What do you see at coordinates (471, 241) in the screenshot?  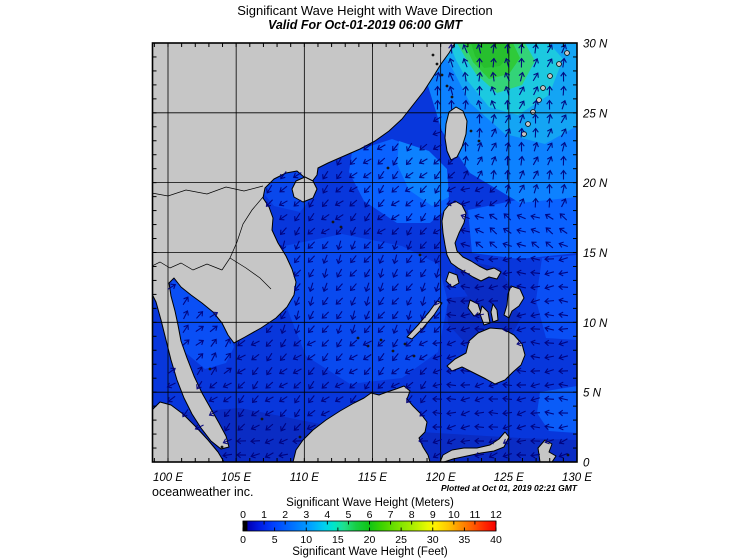 I see `luzon-island` at bounding box center [471, 241].